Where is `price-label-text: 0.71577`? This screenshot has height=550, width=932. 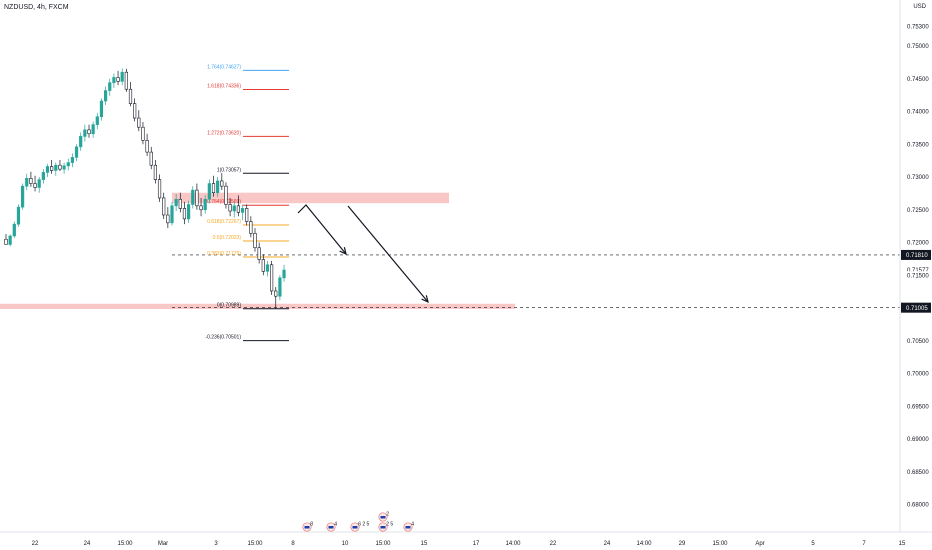
price-label-text: 0.71577 is located at coordinates (918, 271).